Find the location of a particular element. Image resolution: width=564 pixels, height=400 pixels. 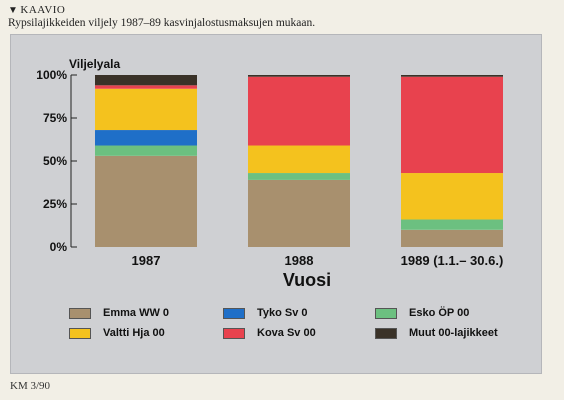

legend-label: Emma WW 0 is located at coordinates (136, 313).